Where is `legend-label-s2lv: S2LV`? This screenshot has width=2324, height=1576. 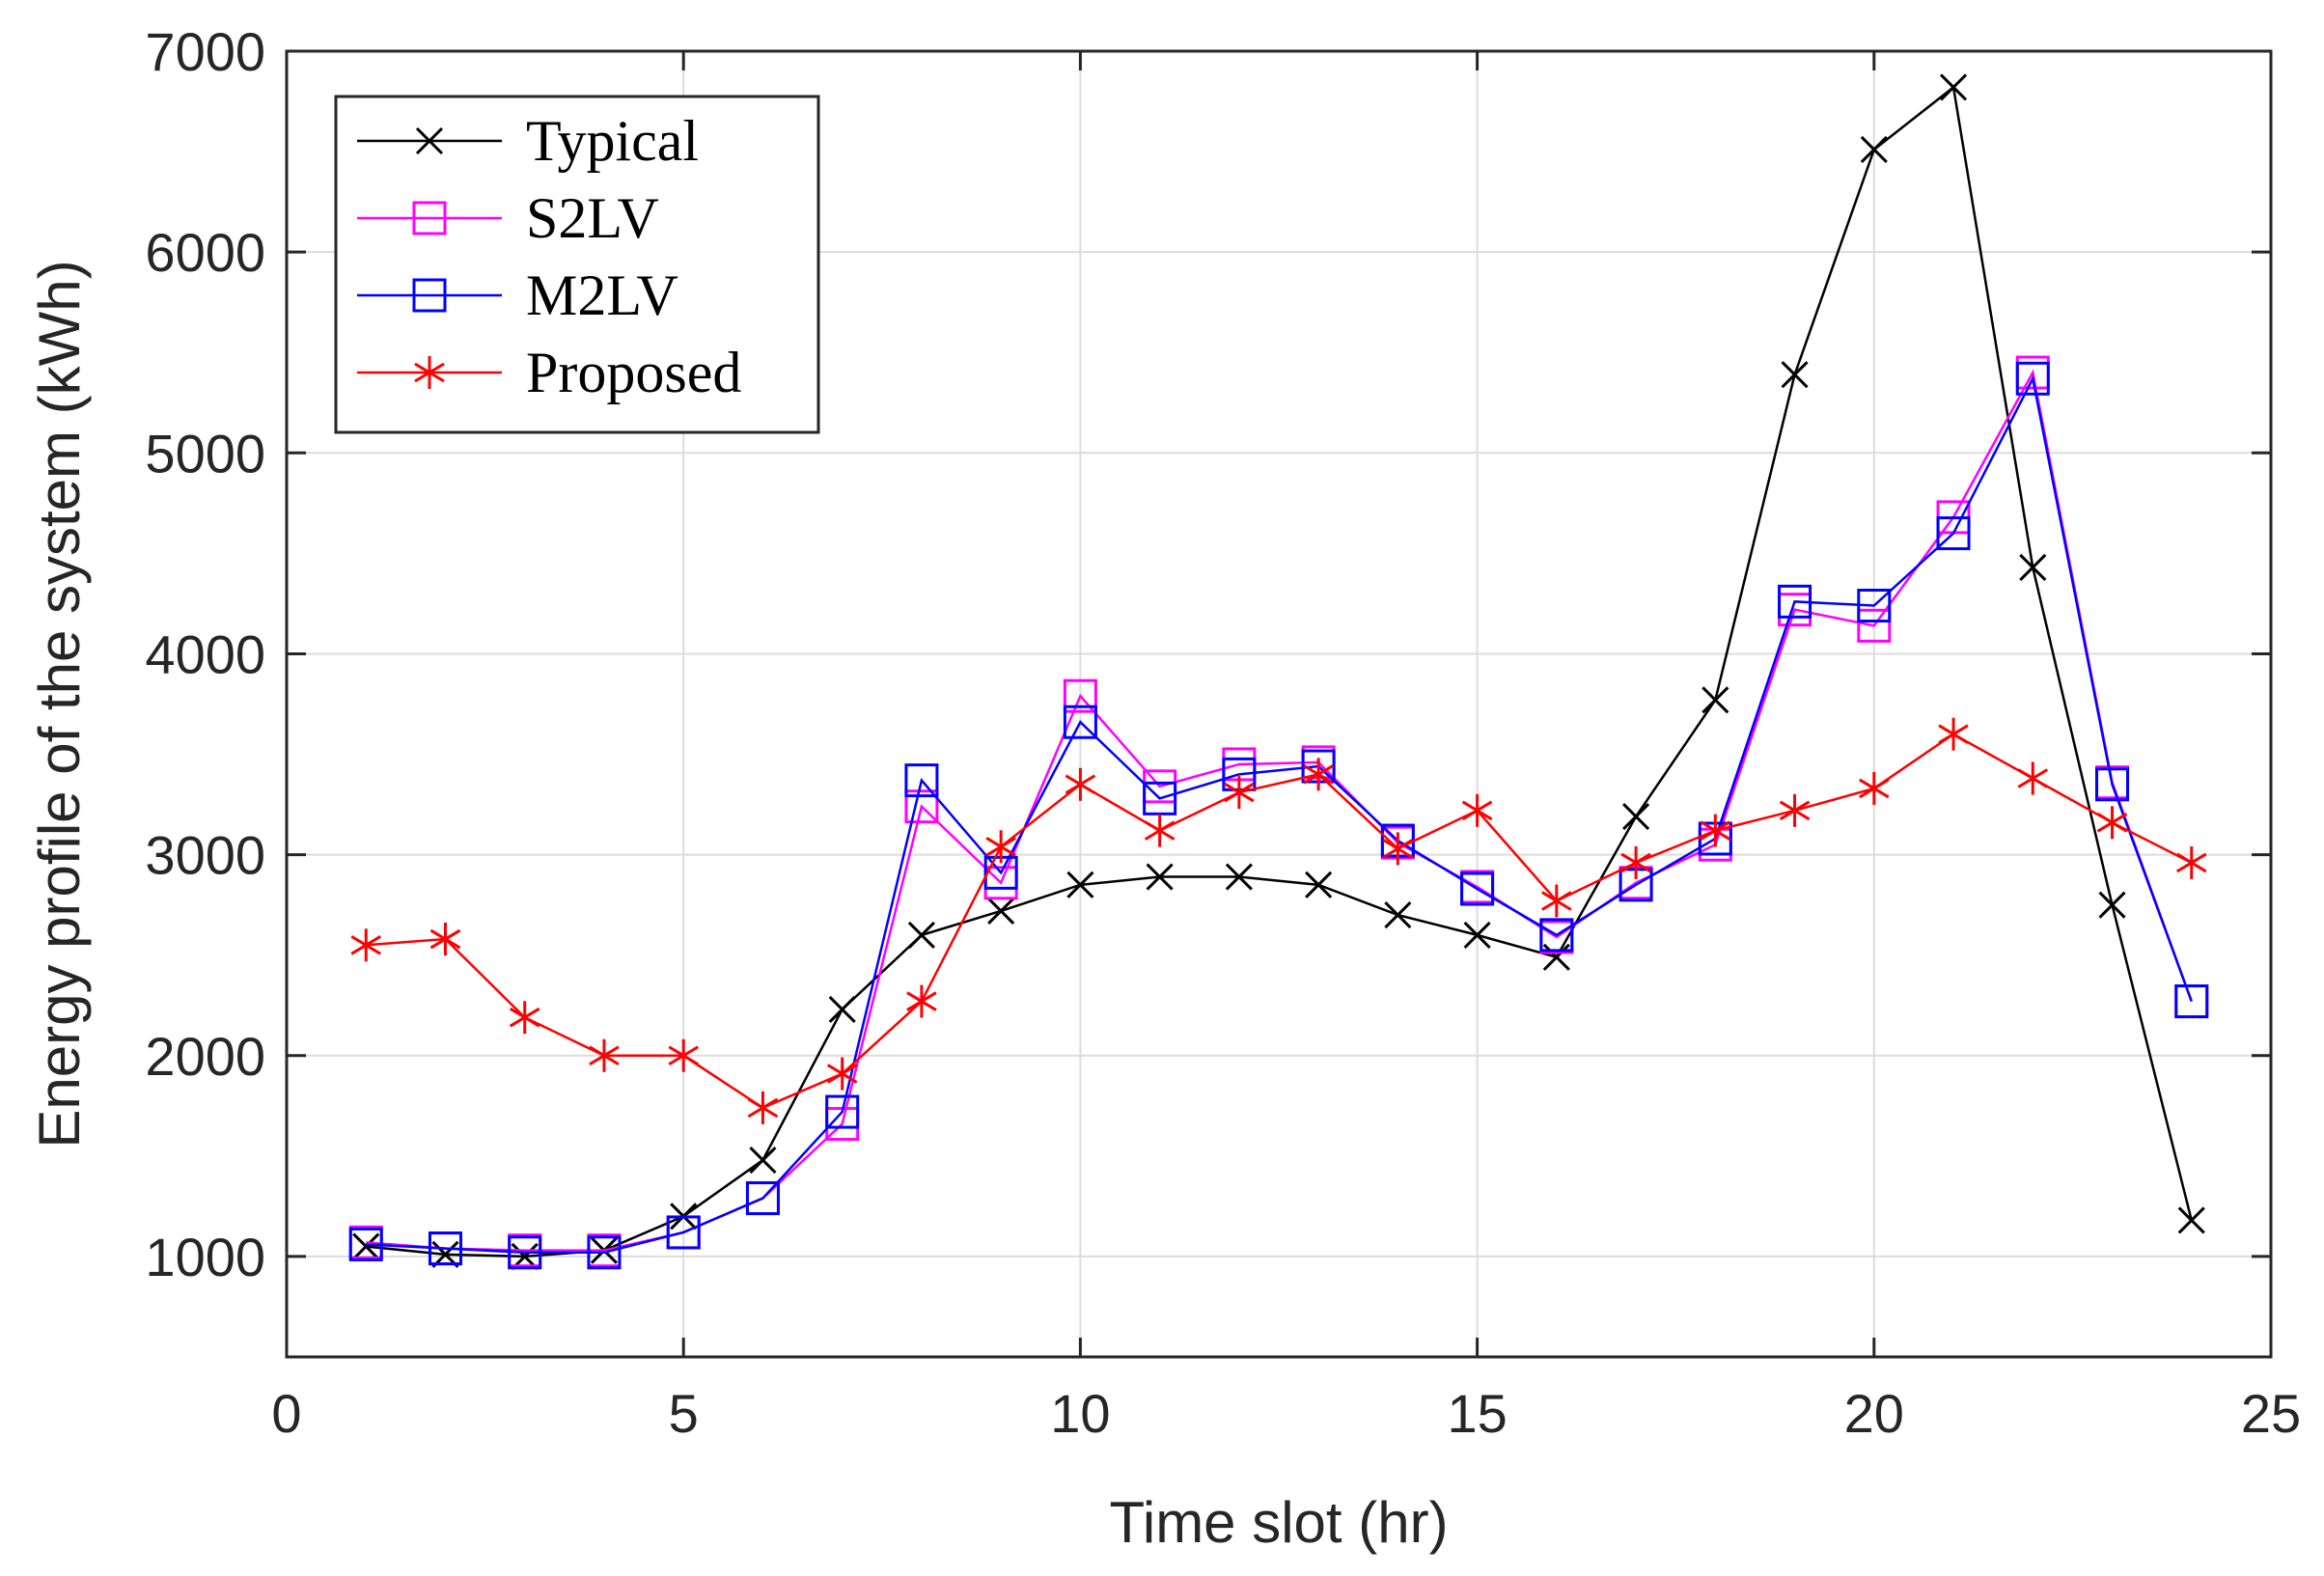
legend-label-s2lv: S2LV is located at coordinates (592, 218).